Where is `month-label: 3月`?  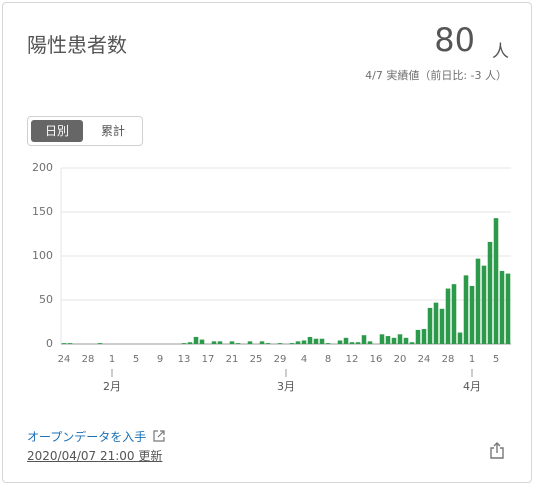 month-label: 3月 is located at coordinates (286, 386).